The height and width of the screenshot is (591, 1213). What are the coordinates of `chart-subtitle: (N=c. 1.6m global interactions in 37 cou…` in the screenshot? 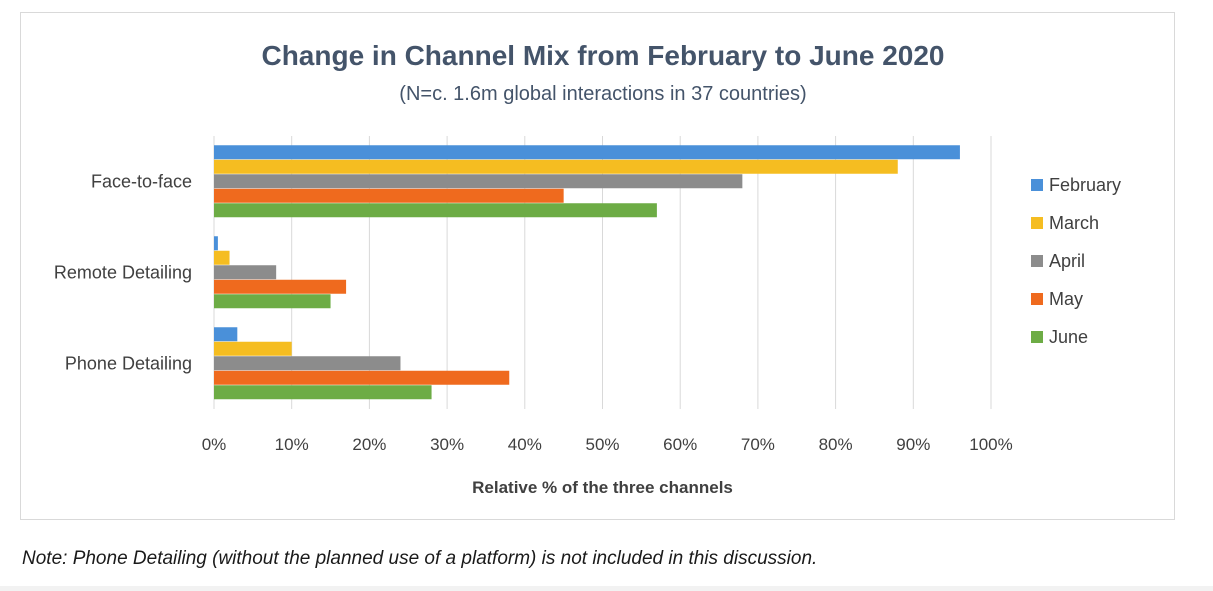 It's located at (602, 94).